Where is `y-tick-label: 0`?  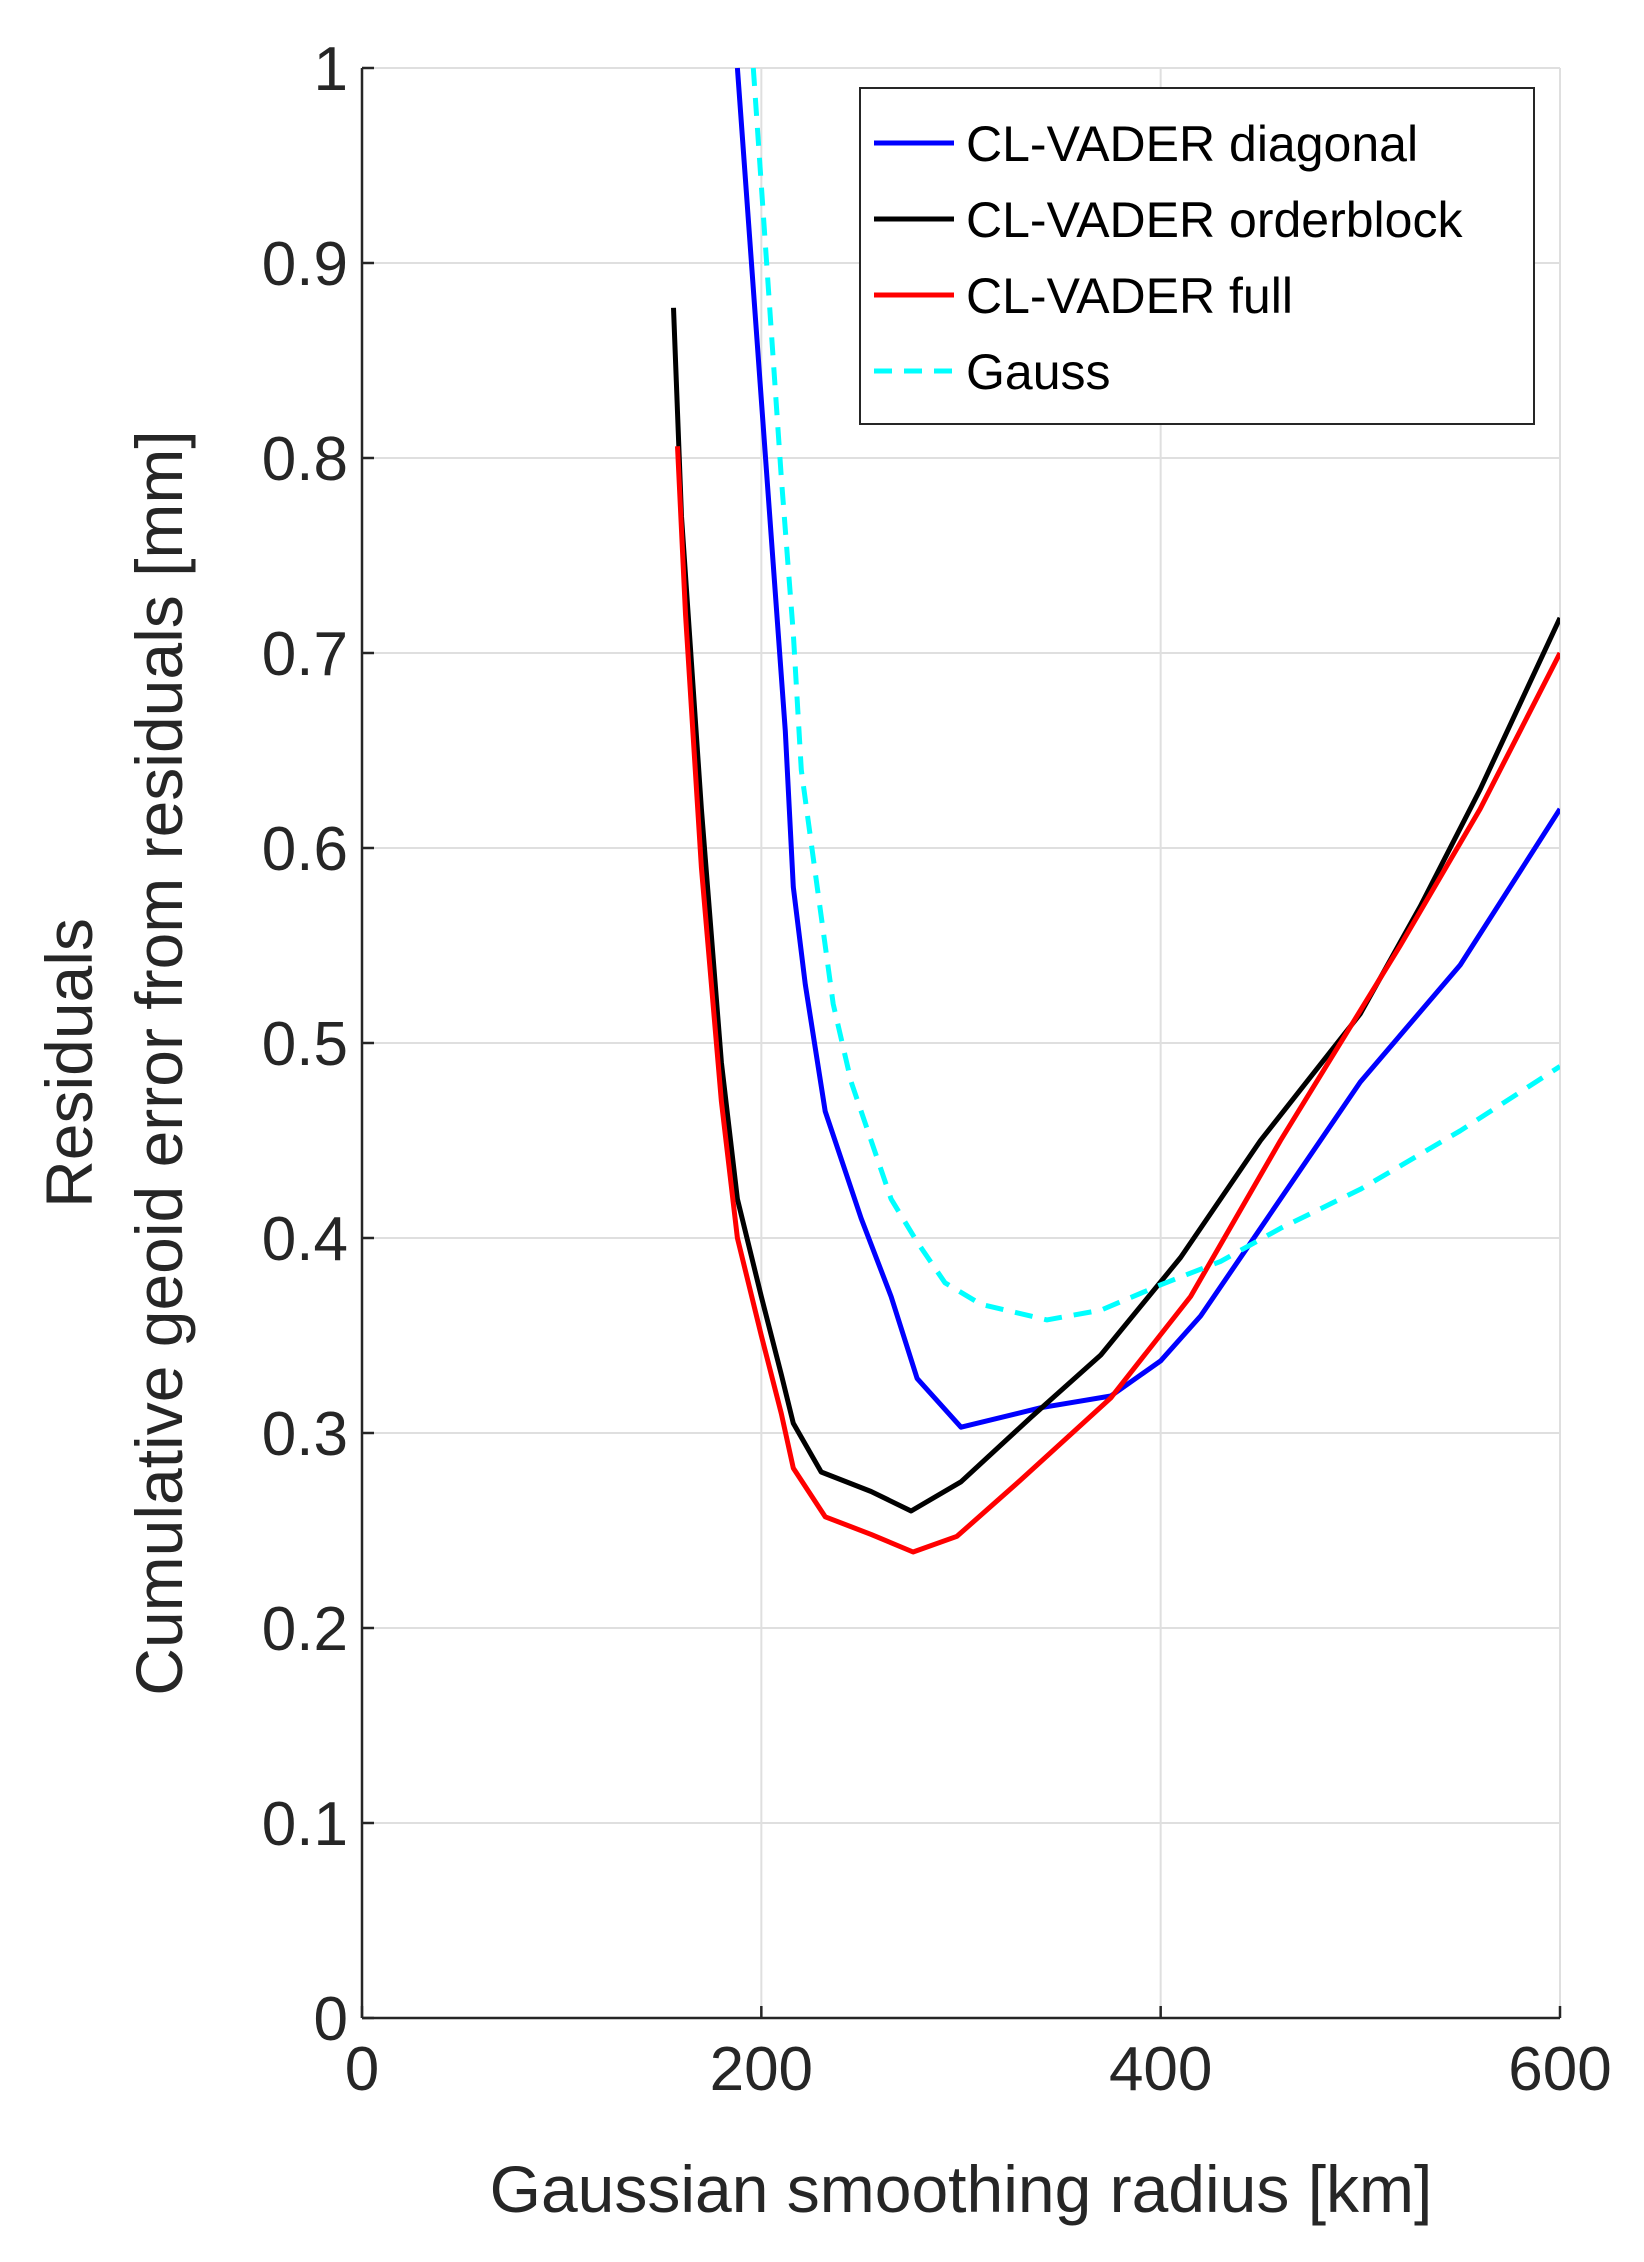
y-tick-label: 0 is located at coordinates (331, 2019).